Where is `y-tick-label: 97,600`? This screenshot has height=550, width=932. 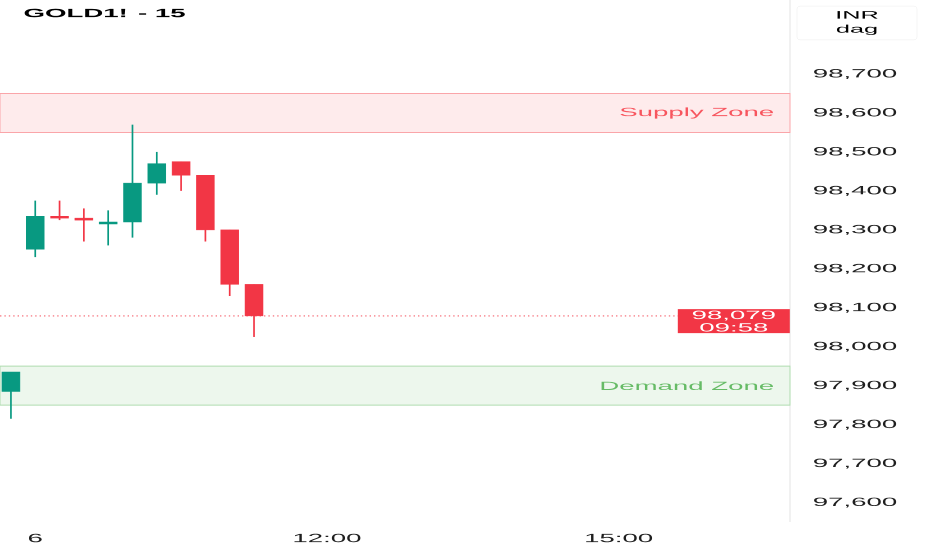 y-tick-label: 97,600 is located at coordinates (855, 503).